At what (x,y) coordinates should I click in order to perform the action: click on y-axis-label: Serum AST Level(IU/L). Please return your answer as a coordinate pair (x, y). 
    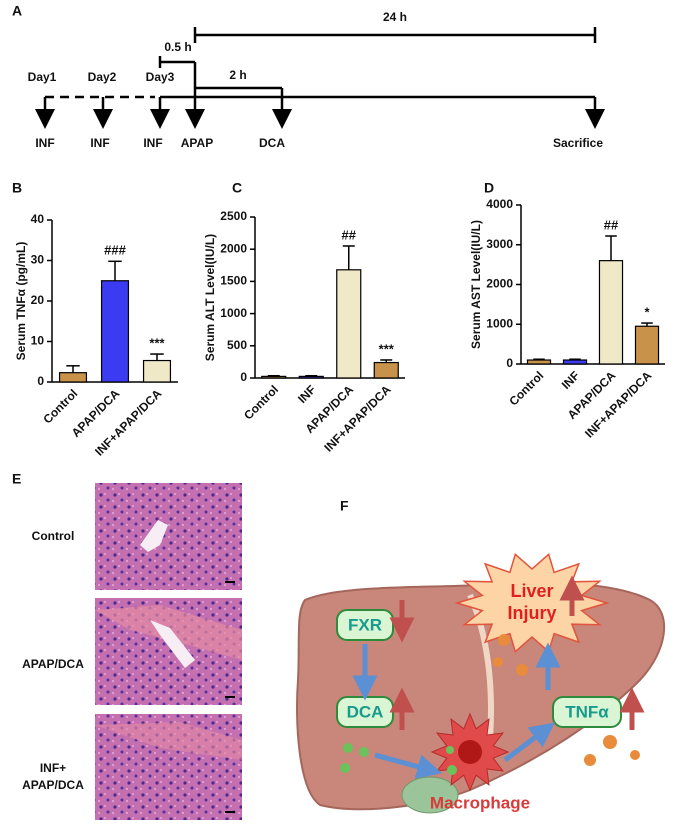
    Looking at the image, I should click on (476, 284).